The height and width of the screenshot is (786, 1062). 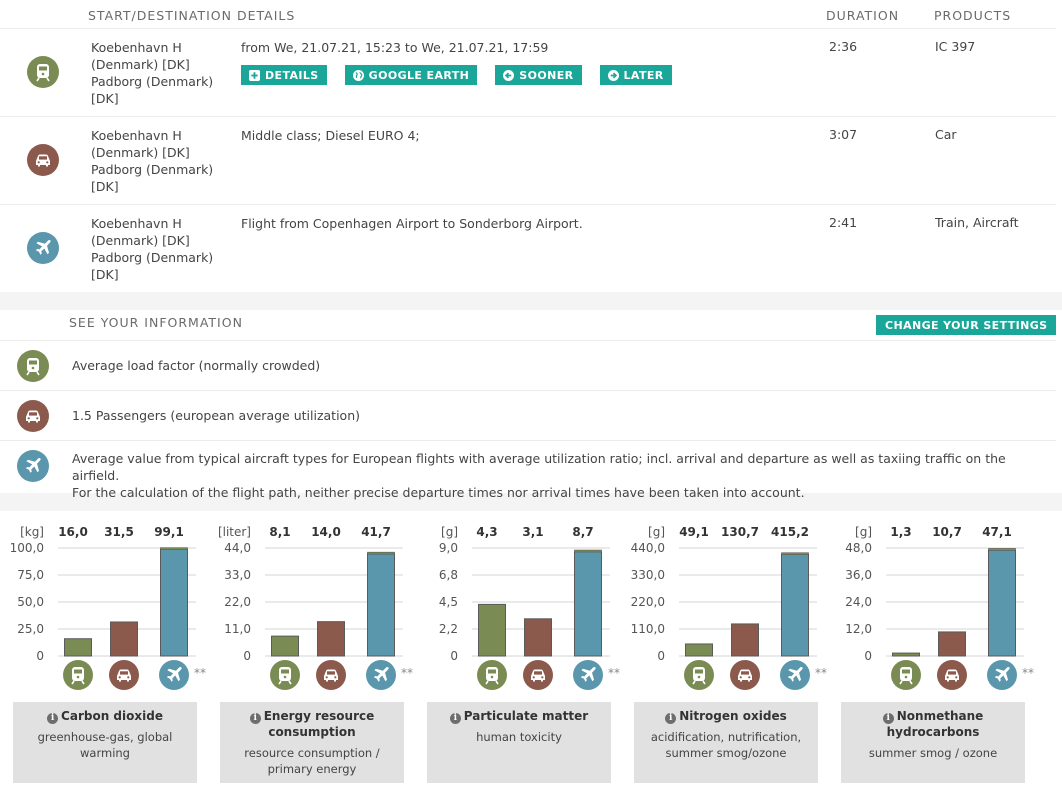 I want to click on caption-title: i Nitrogen oxides, so click(x=726, y=716).